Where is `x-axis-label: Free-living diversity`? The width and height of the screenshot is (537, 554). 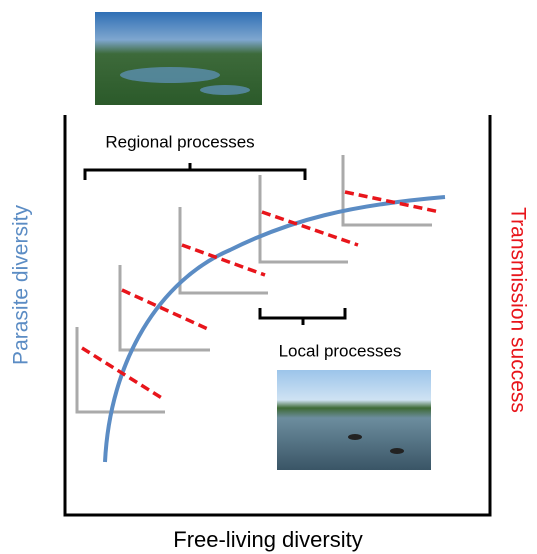
x-axis-label: Free-living diversity is located at coordinates (268, 539).